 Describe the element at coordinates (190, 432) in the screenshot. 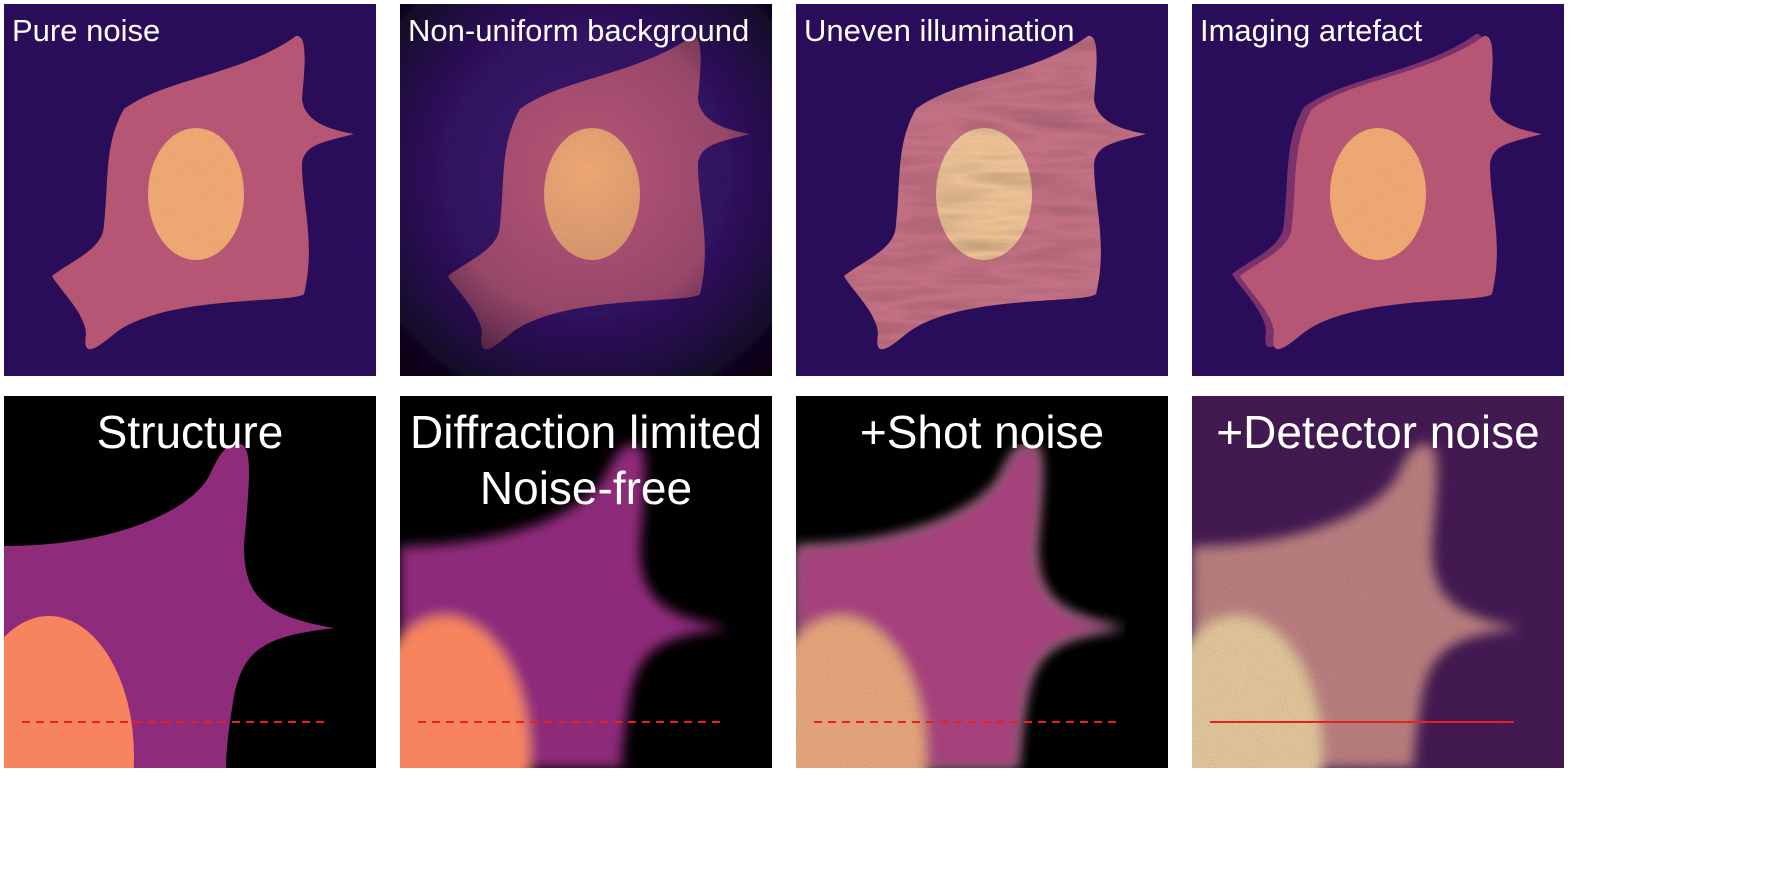

I see `panel-label: Structure` at that location.